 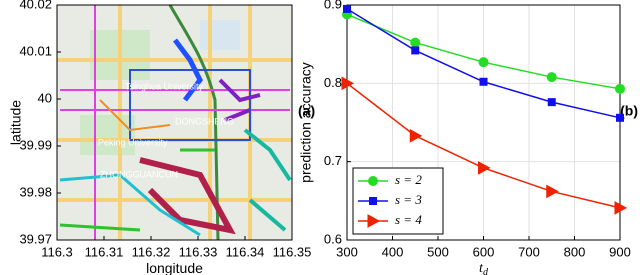 I want to click on map-label: Peking University, so click(x=133, y=142).